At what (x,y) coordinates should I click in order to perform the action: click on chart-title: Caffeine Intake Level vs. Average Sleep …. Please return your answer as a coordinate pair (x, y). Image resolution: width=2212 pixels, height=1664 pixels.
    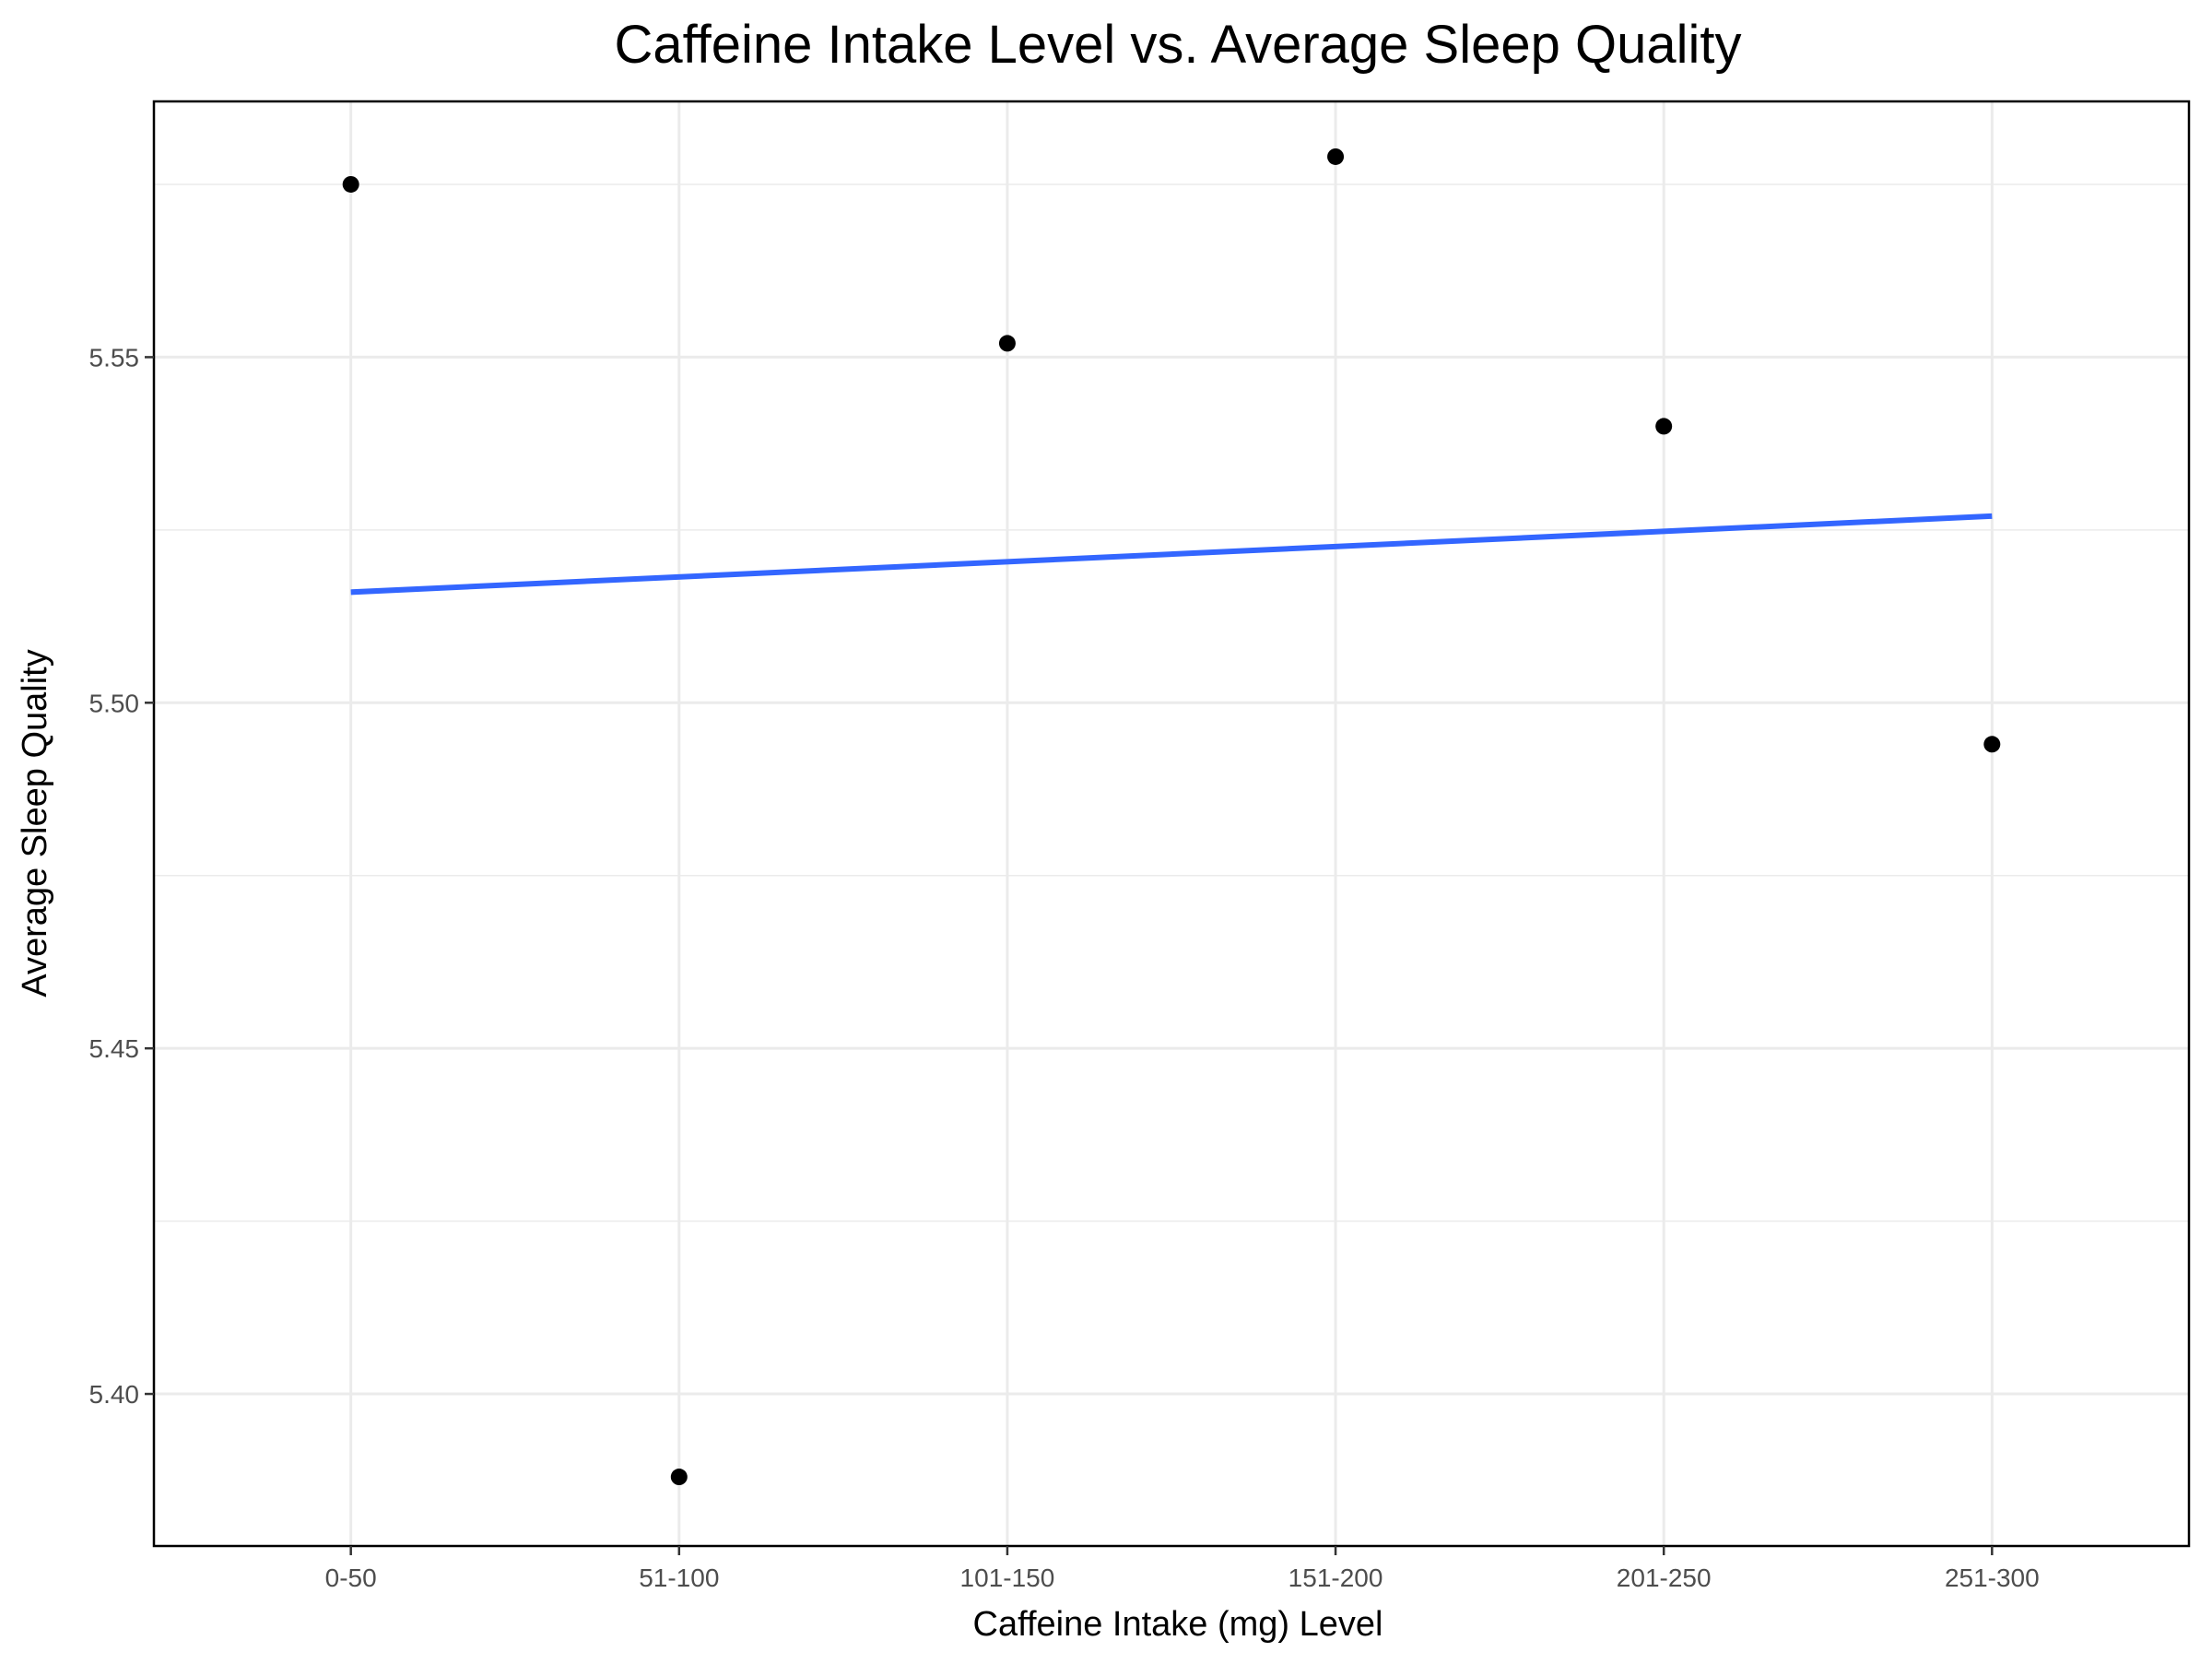
    Looking at the image, I should click on (1177, 45).